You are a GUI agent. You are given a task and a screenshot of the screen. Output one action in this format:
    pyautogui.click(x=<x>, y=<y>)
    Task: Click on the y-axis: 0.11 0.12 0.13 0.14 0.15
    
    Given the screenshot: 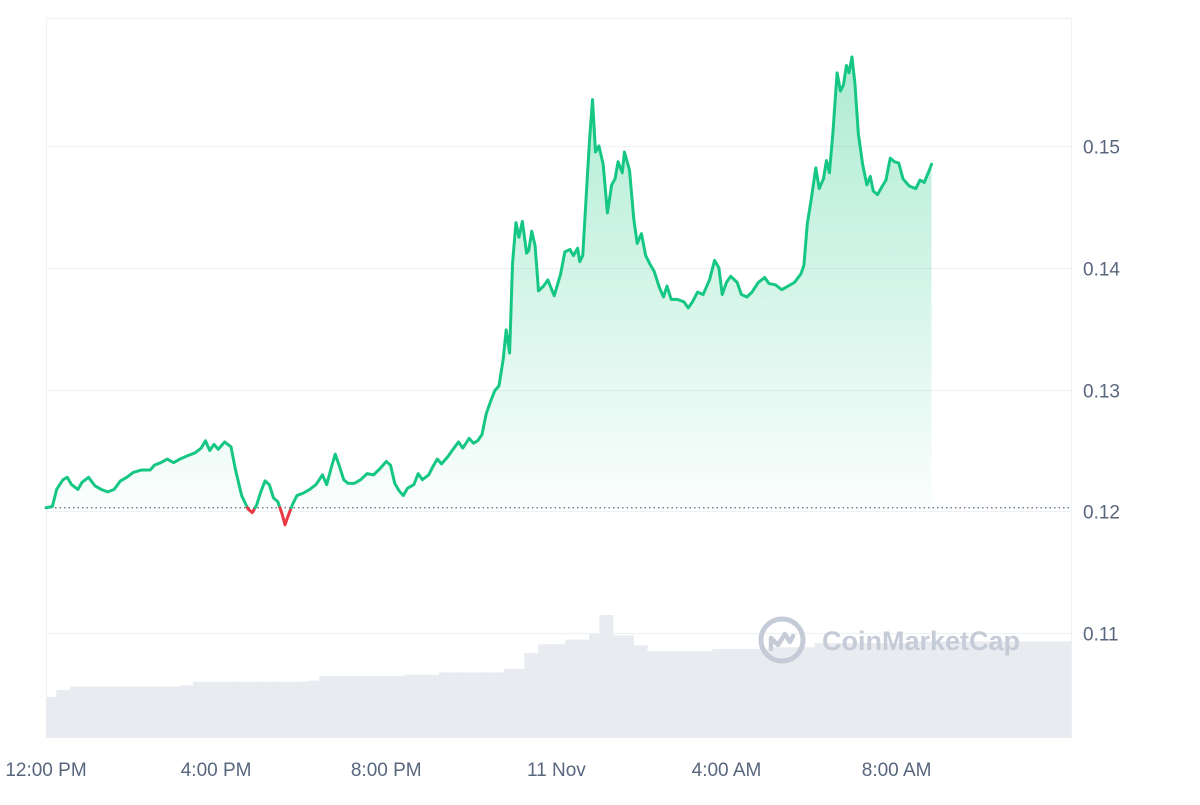 What is the action you would take?
    pyautogui.click(x=1101, y=392)
    